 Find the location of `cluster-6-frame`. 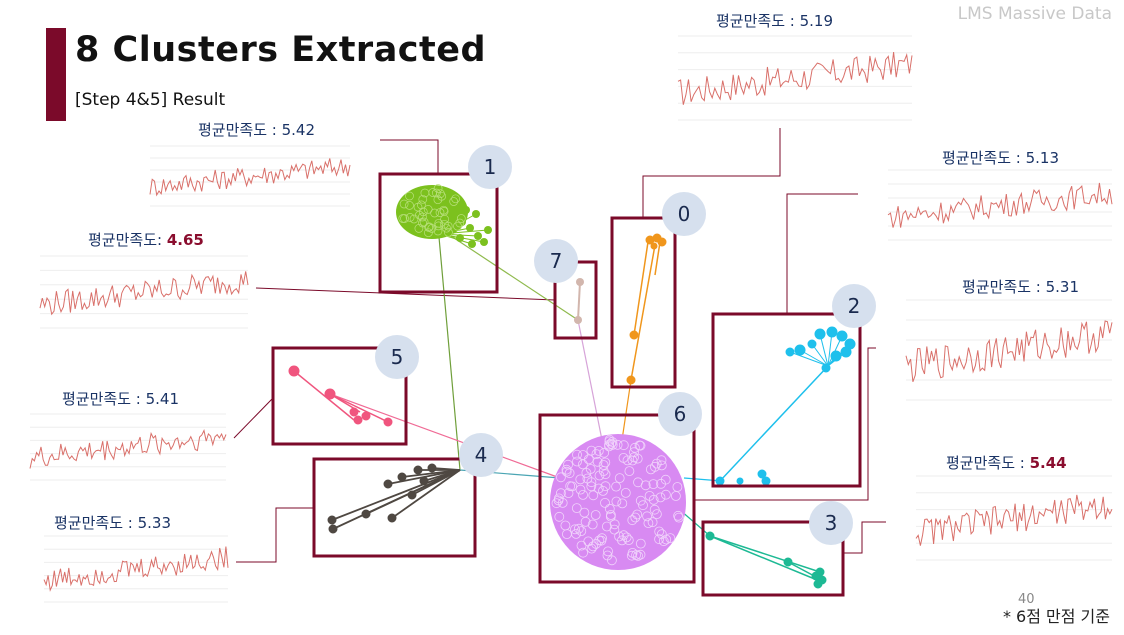

cluster-6-frame is located at coordinates (617, 498).